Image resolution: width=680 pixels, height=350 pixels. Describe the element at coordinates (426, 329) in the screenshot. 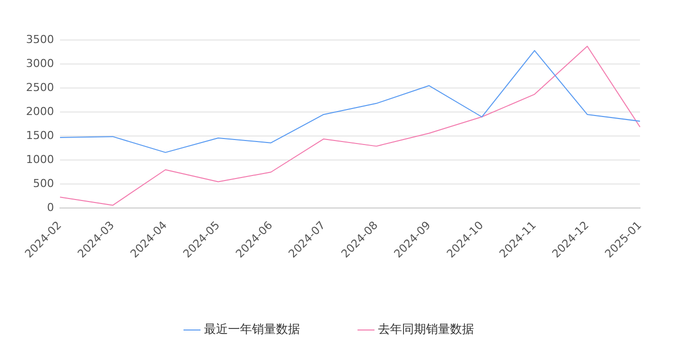

I see `legend-label: 去年同期销量数据` at that location.